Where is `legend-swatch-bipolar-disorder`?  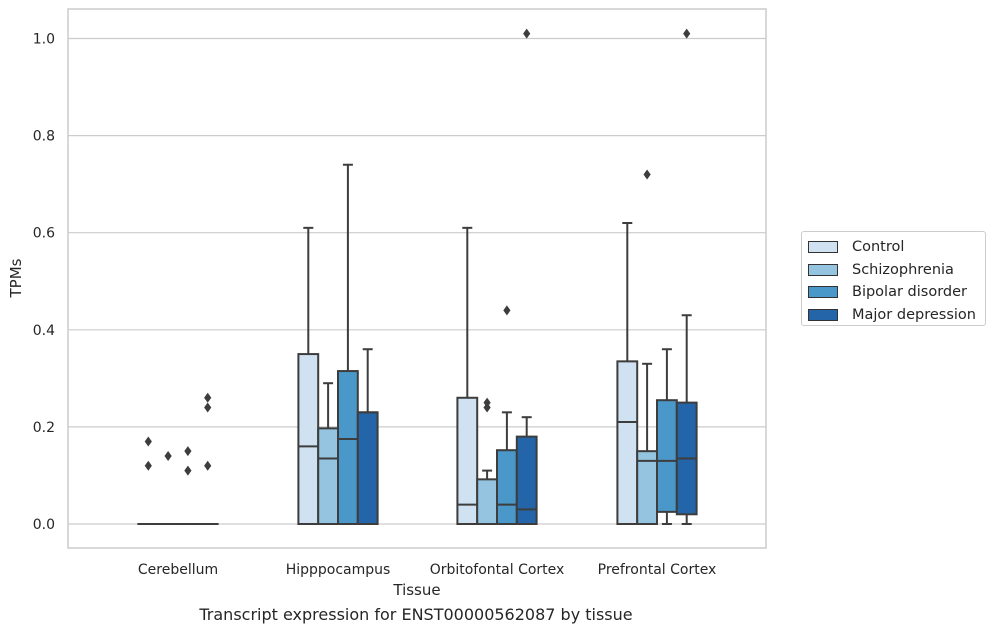 legend-swatch-bipolar-disorder is located at coordinates (823, 292).